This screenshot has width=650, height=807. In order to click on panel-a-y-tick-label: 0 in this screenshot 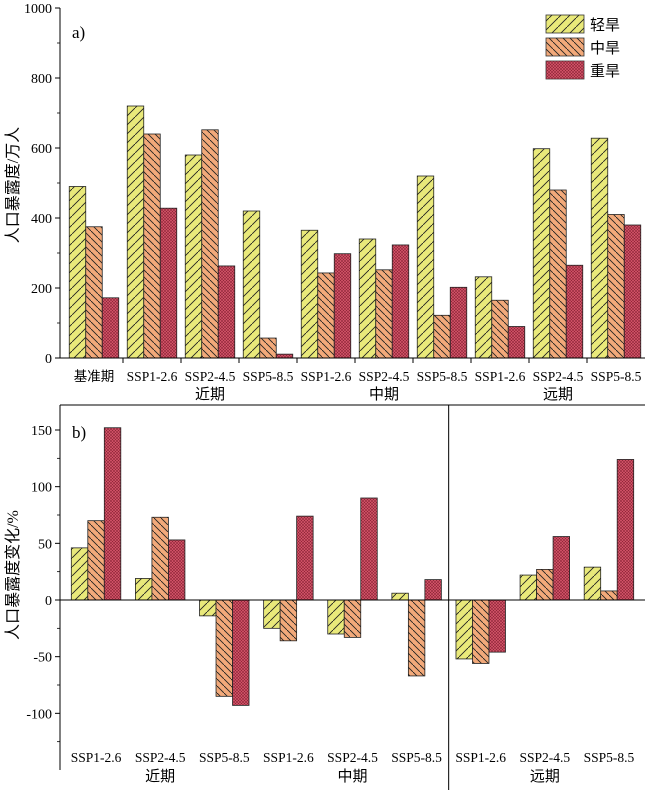, I will do `click(48, 359)`.